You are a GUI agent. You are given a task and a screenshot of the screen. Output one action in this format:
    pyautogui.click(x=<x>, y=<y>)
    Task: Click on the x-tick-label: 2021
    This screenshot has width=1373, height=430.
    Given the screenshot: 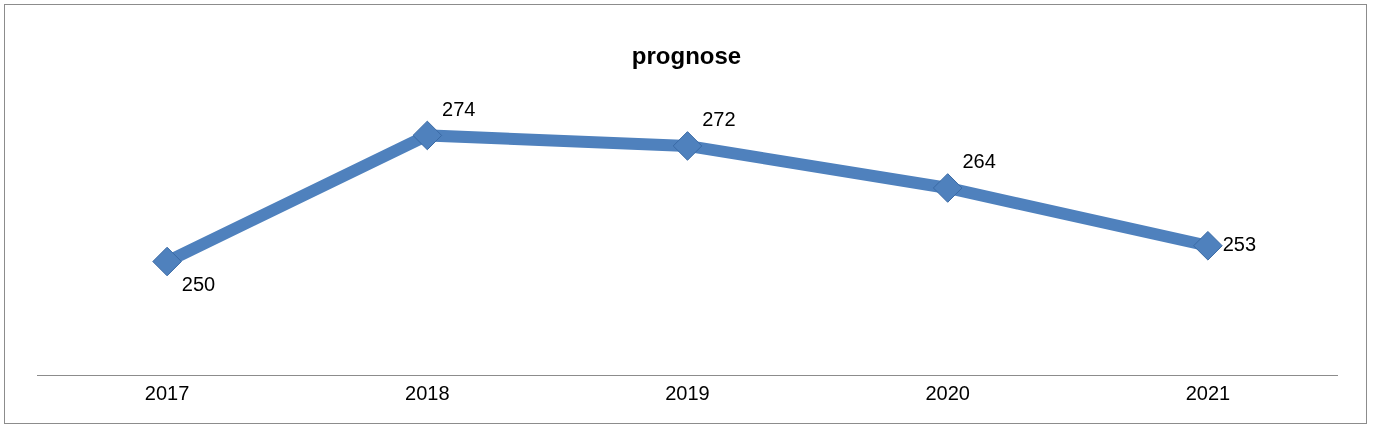 What is the action you would take?
    pyautogui.click(x=1208, y=393)
    